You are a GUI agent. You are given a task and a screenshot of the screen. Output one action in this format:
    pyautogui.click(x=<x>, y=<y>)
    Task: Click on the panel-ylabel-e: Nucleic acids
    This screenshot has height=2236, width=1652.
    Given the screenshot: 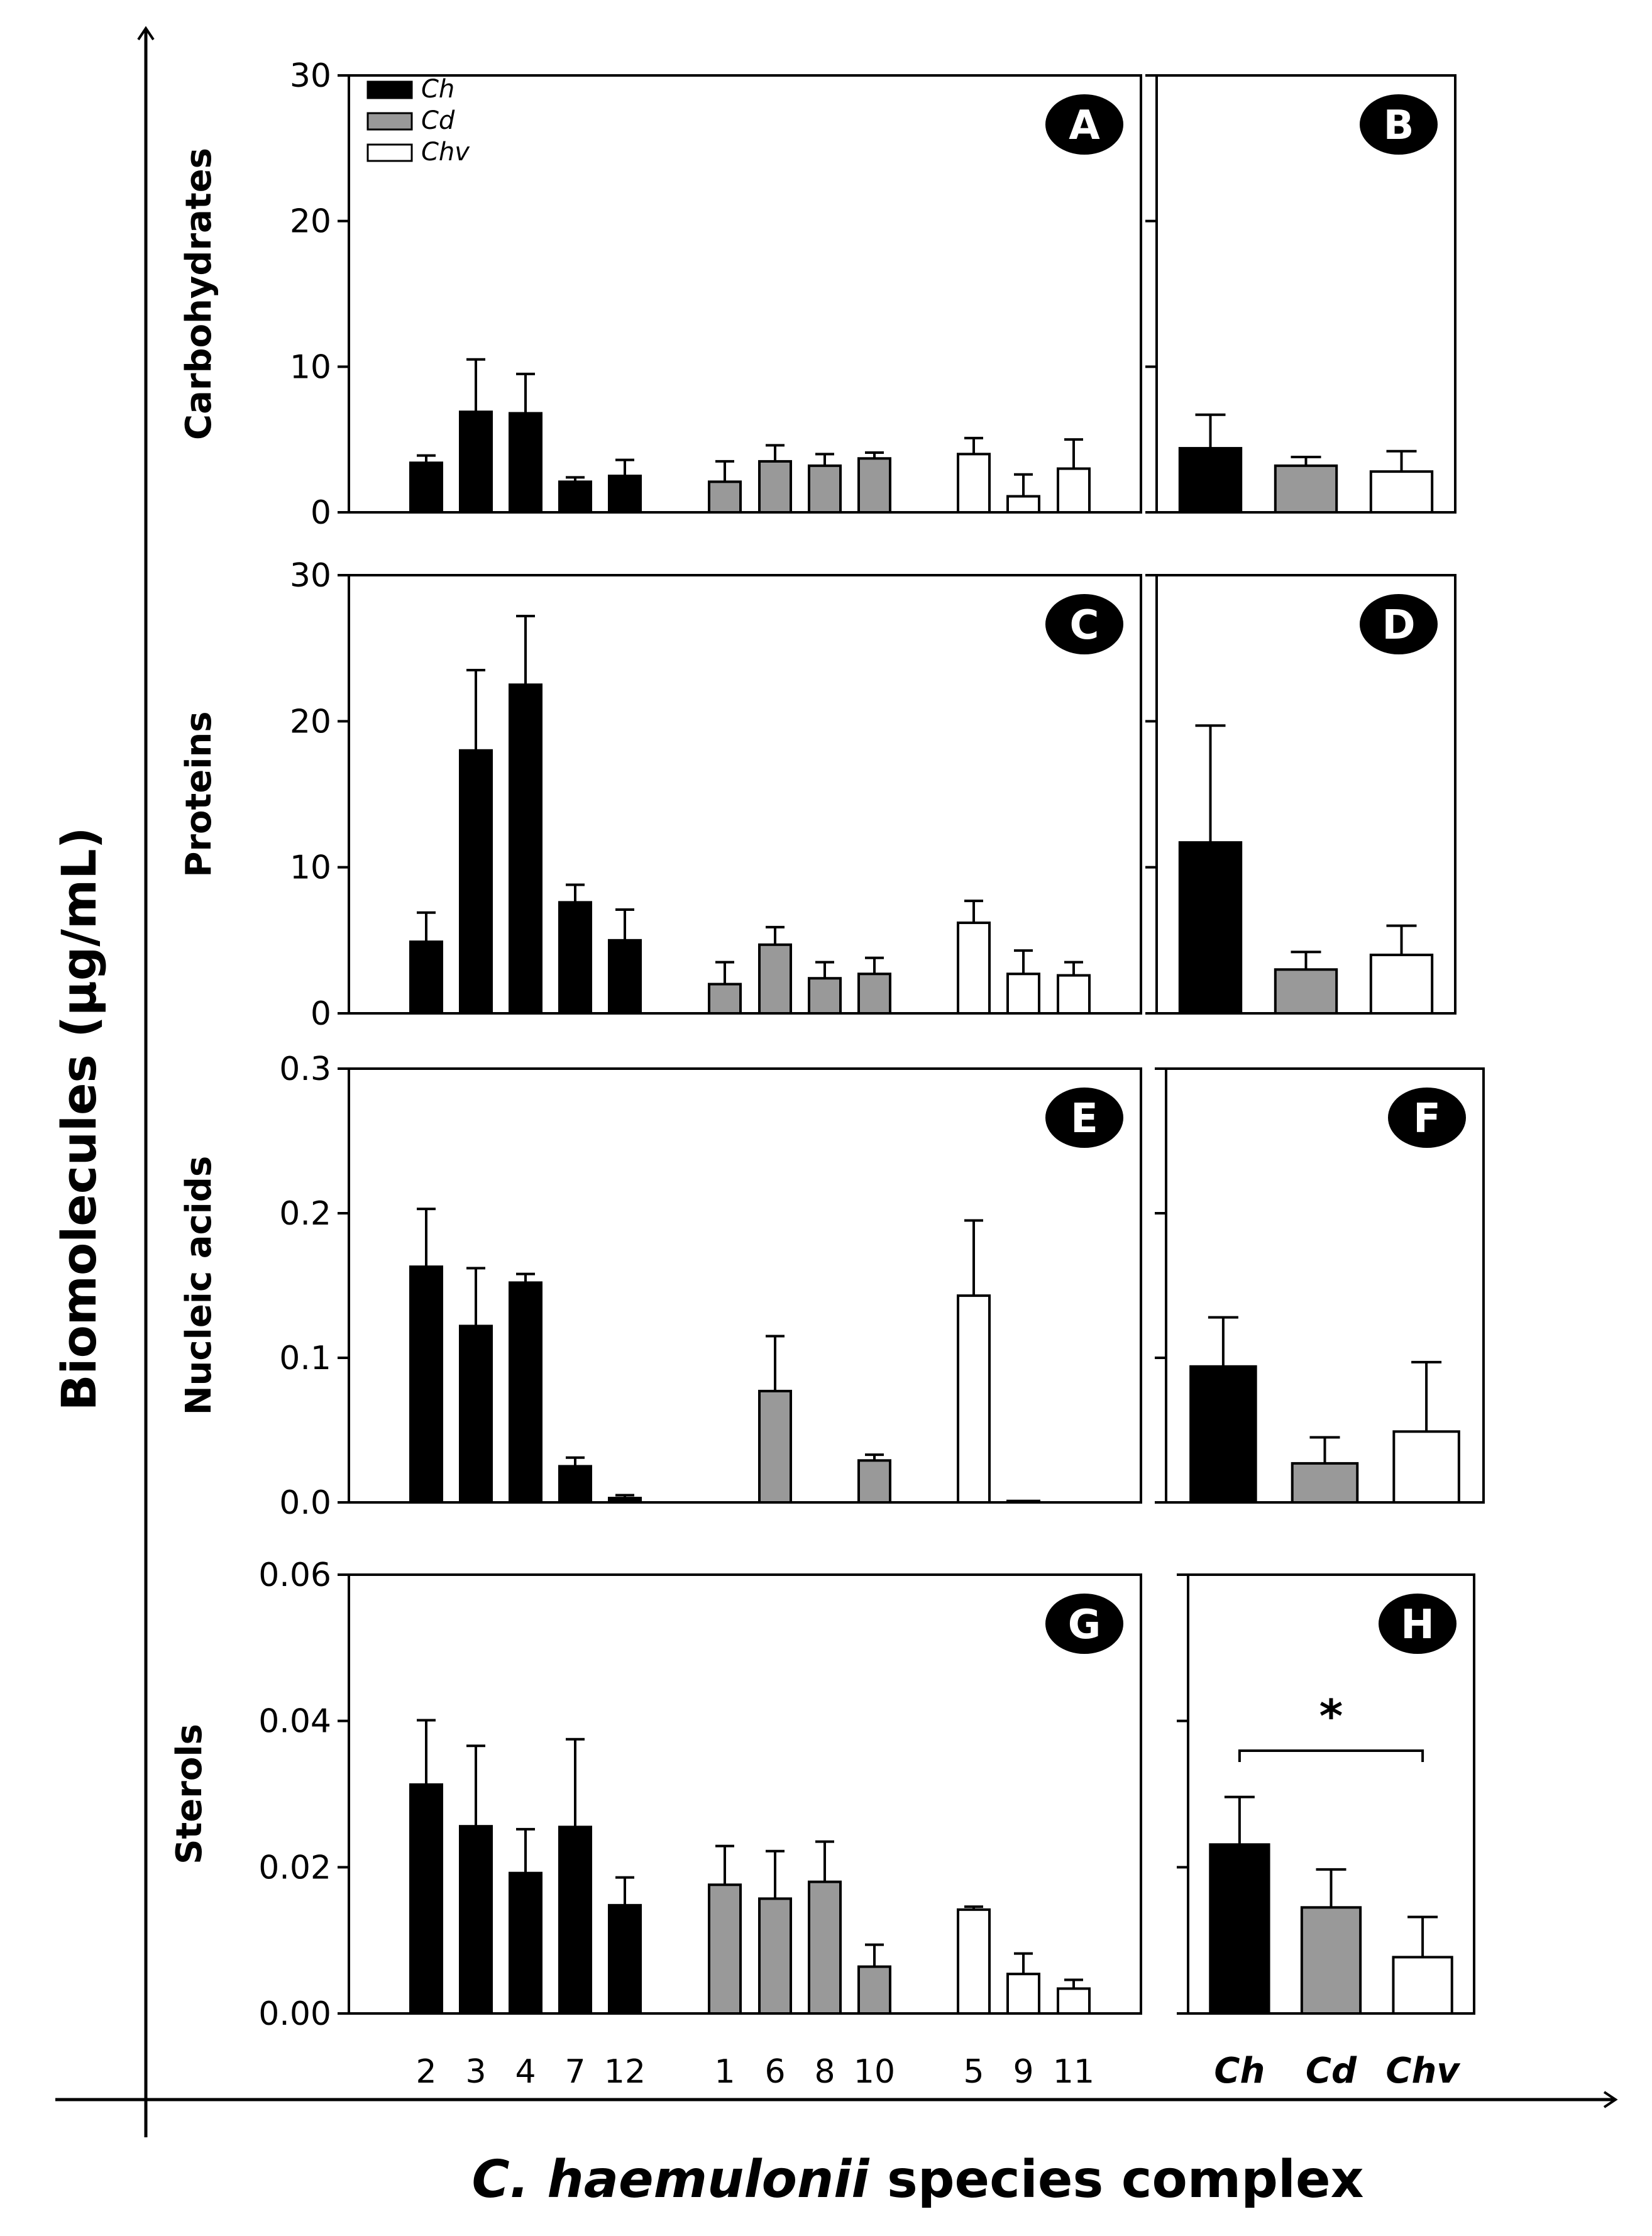 What is the action you would take?
    pyautogui.click(x=199, y=1286)
    